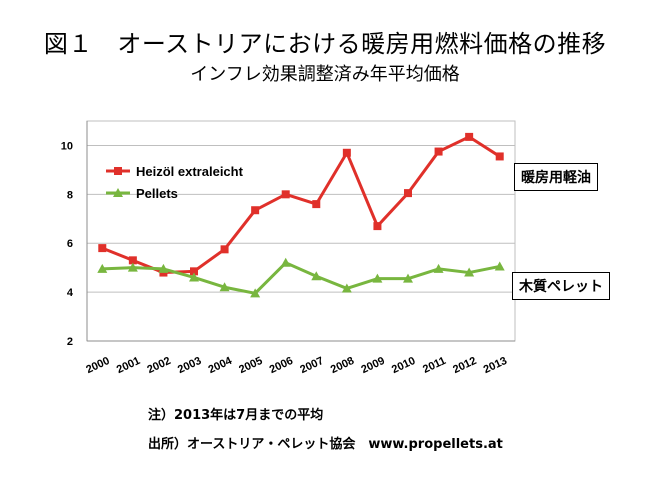 Image resolution: width=650 pixels, height=488 pixels. Describe the element at coordinates (70, 195) in the screenshot. I see `y-tick-label: 8` at that location.